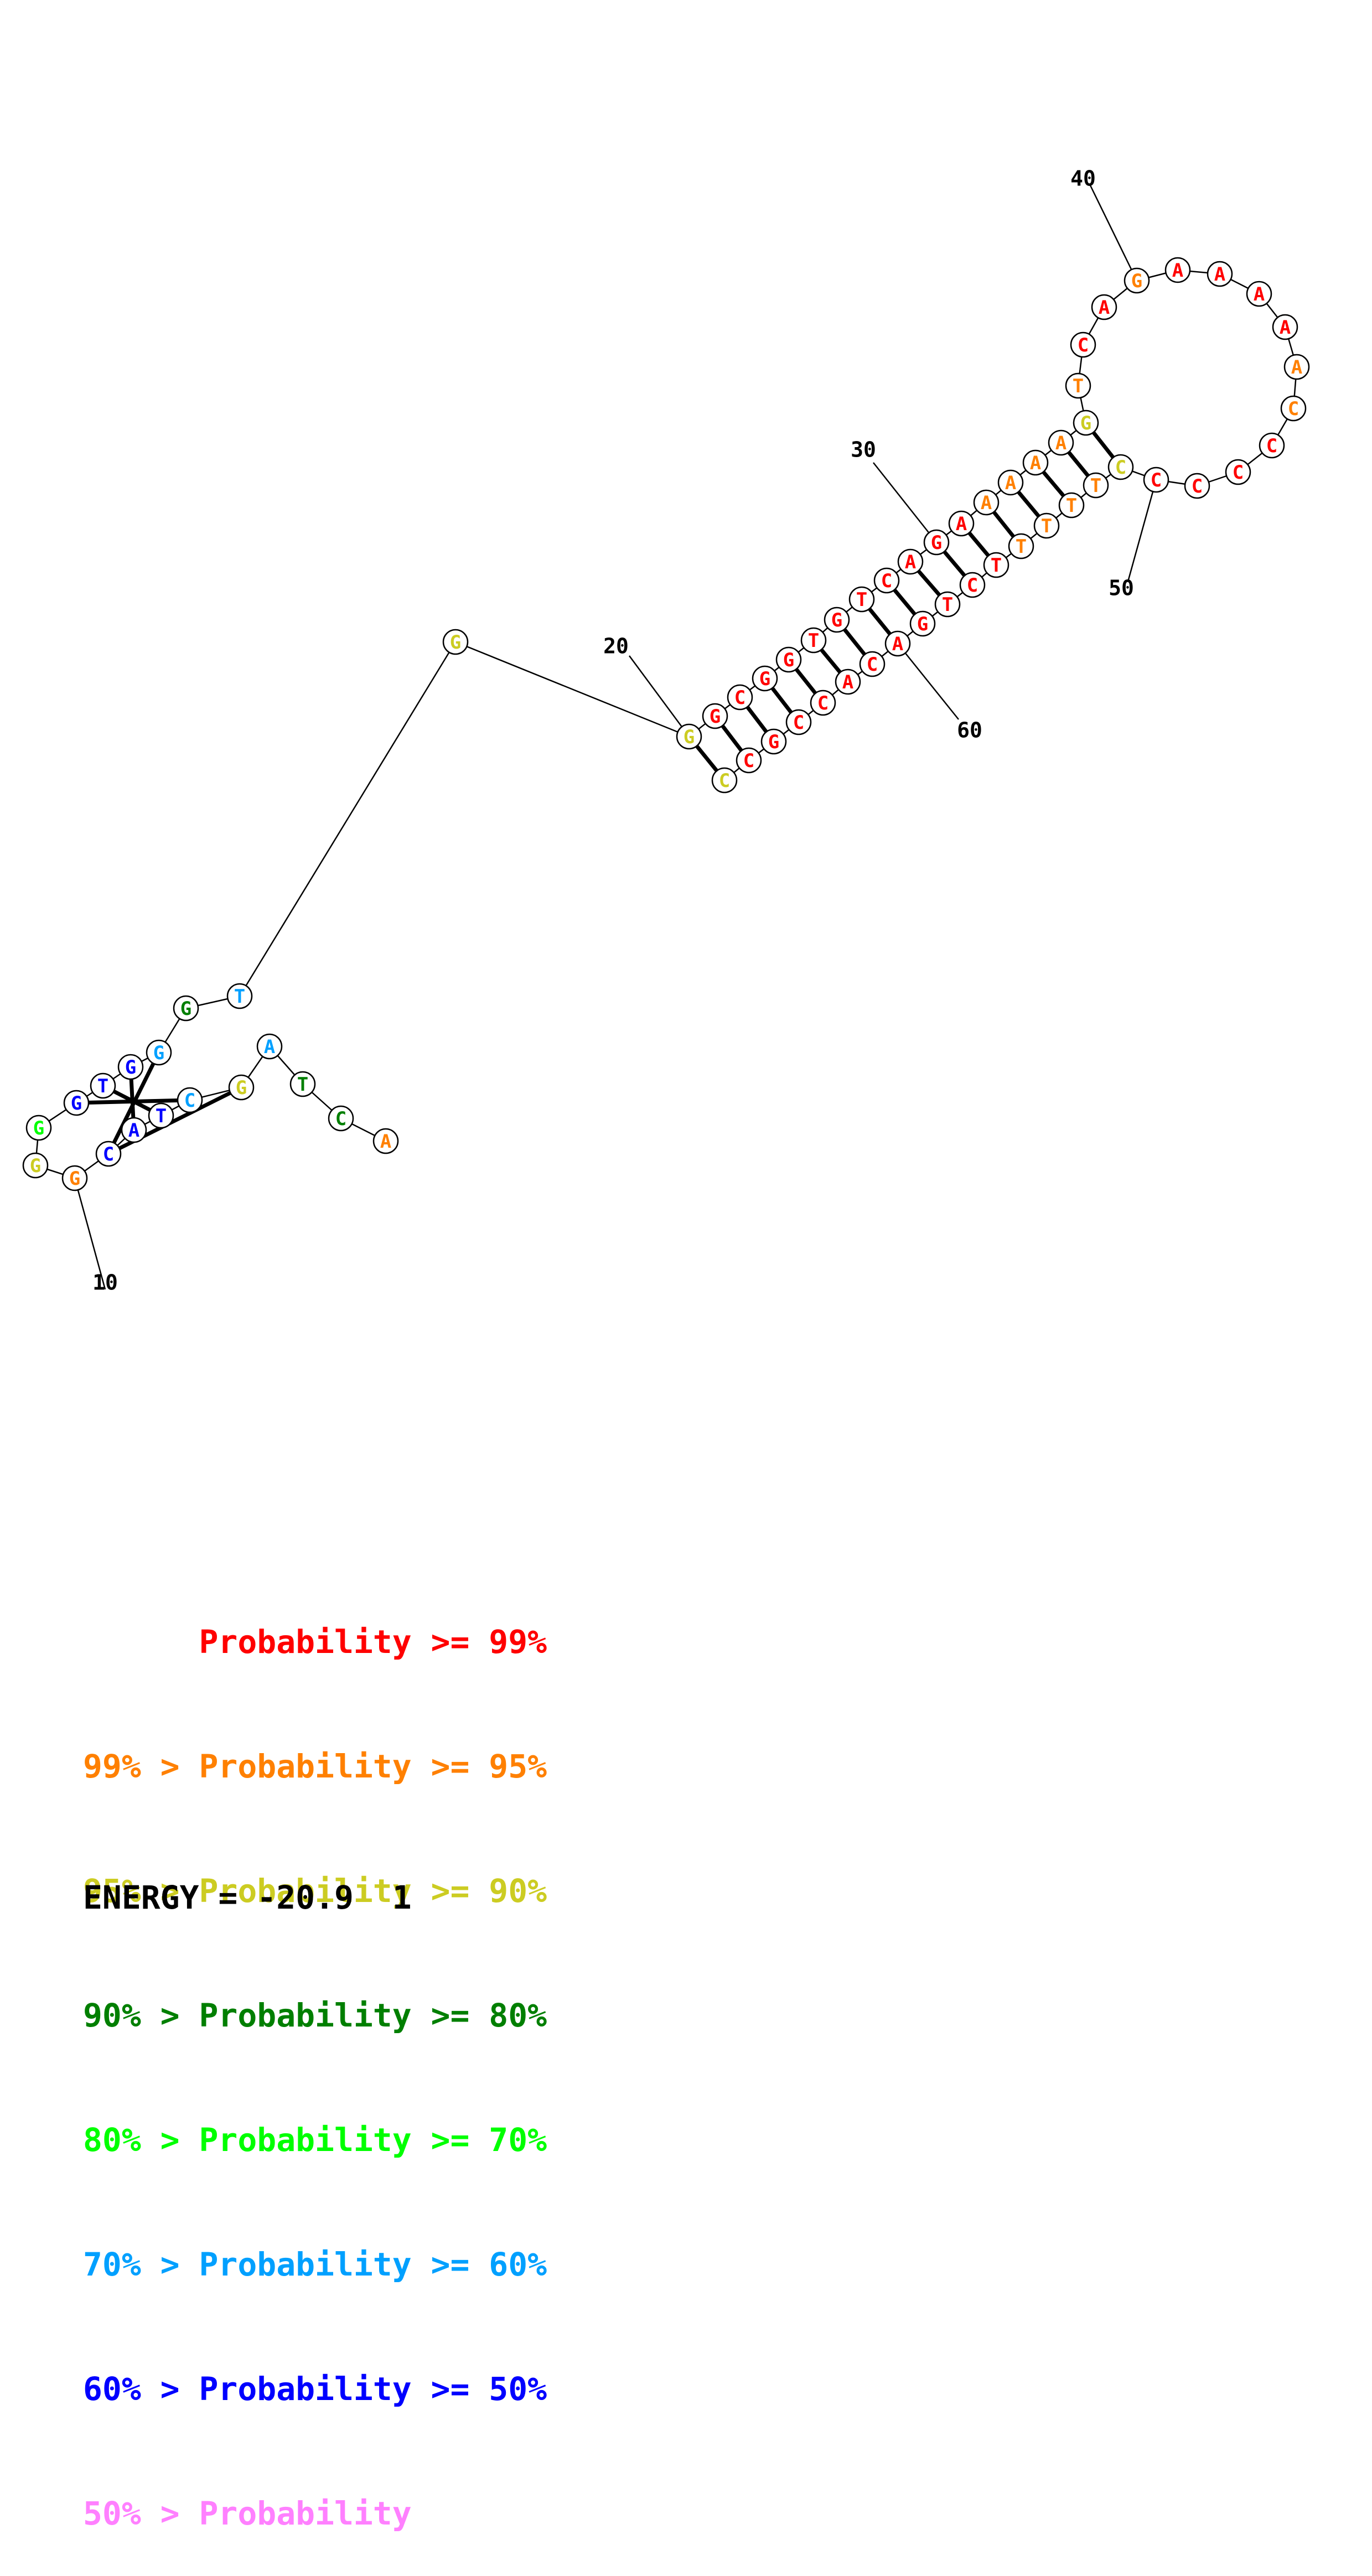 The height and width of the screenshot is (2576, 1372). I want to click on nucleotide-29: A, so click(910, 561).